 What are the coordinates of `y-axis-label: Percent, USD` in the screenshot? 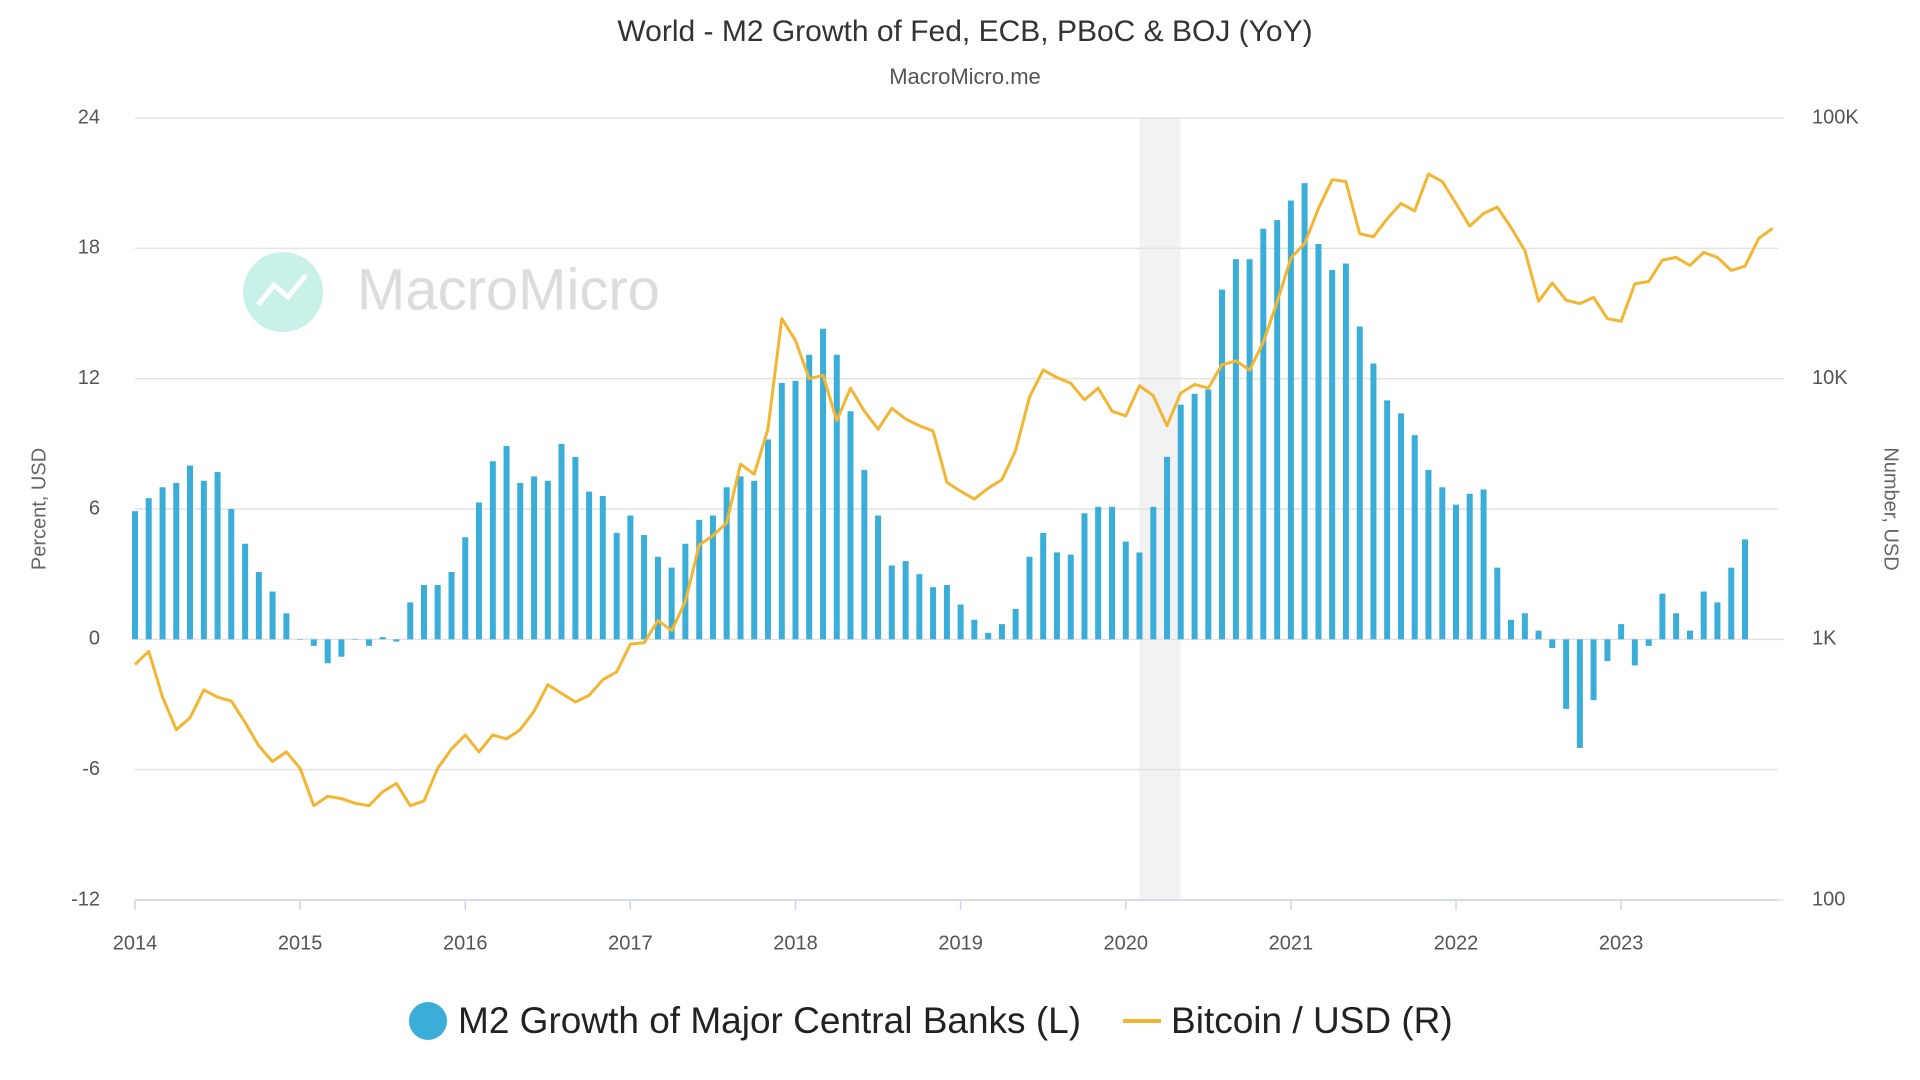 It's located at (39, 509).